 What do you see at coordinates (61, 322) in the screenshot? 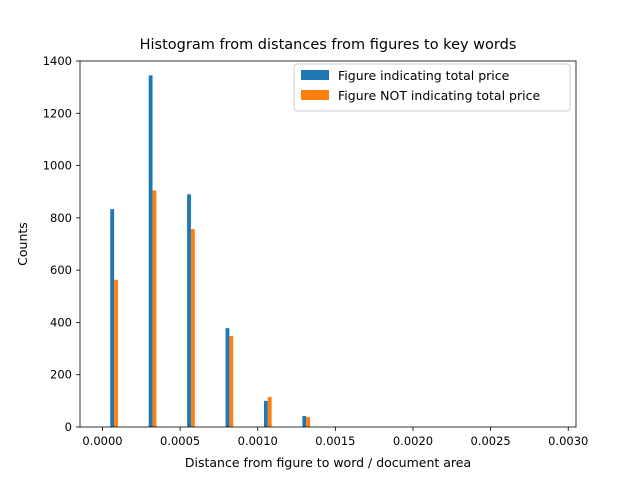
I see `y-tick-label: 400` at bounding box center [61, 322].